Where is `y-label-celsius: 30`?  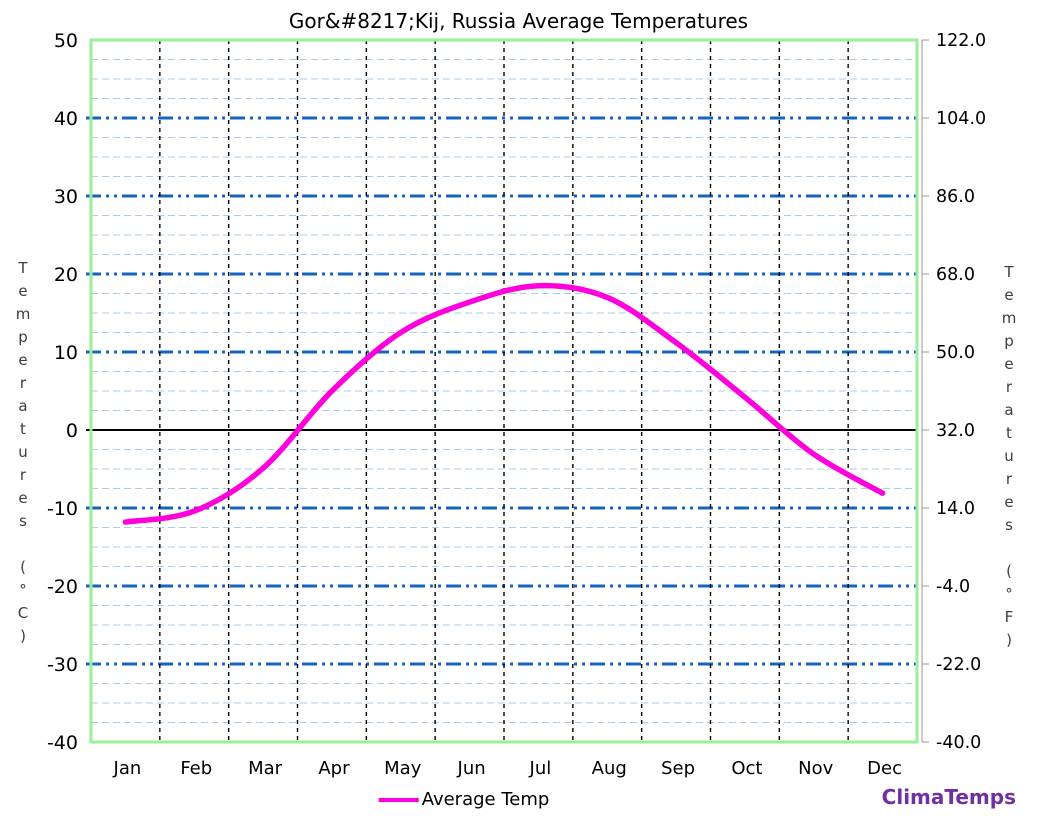
y-label-celsius: 30 is located at coordinates (66, 197).